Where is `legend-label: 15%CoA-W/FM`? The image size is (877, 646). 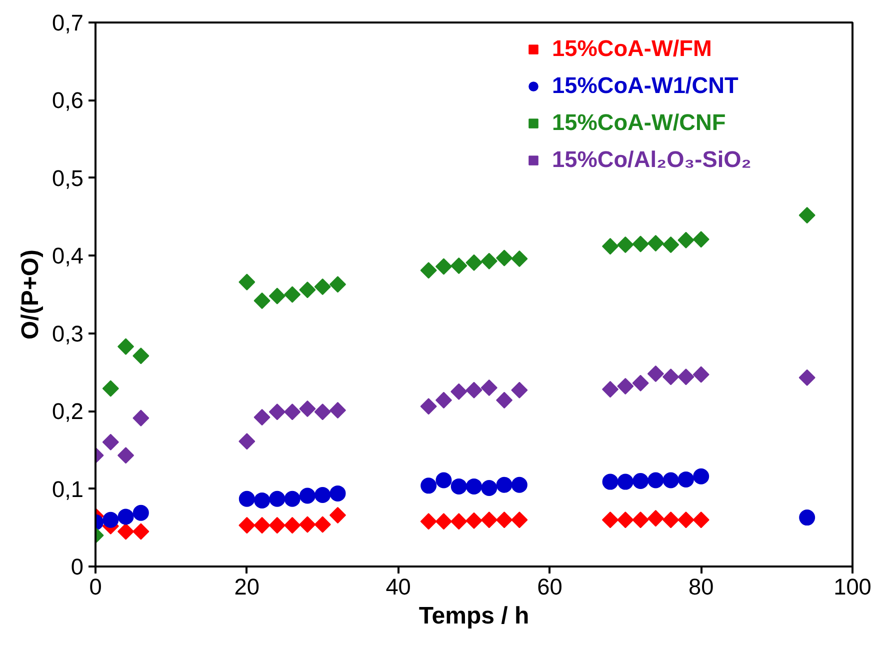 legend-label: 15%CoA-W/FM is located at coordinates (632, 48).